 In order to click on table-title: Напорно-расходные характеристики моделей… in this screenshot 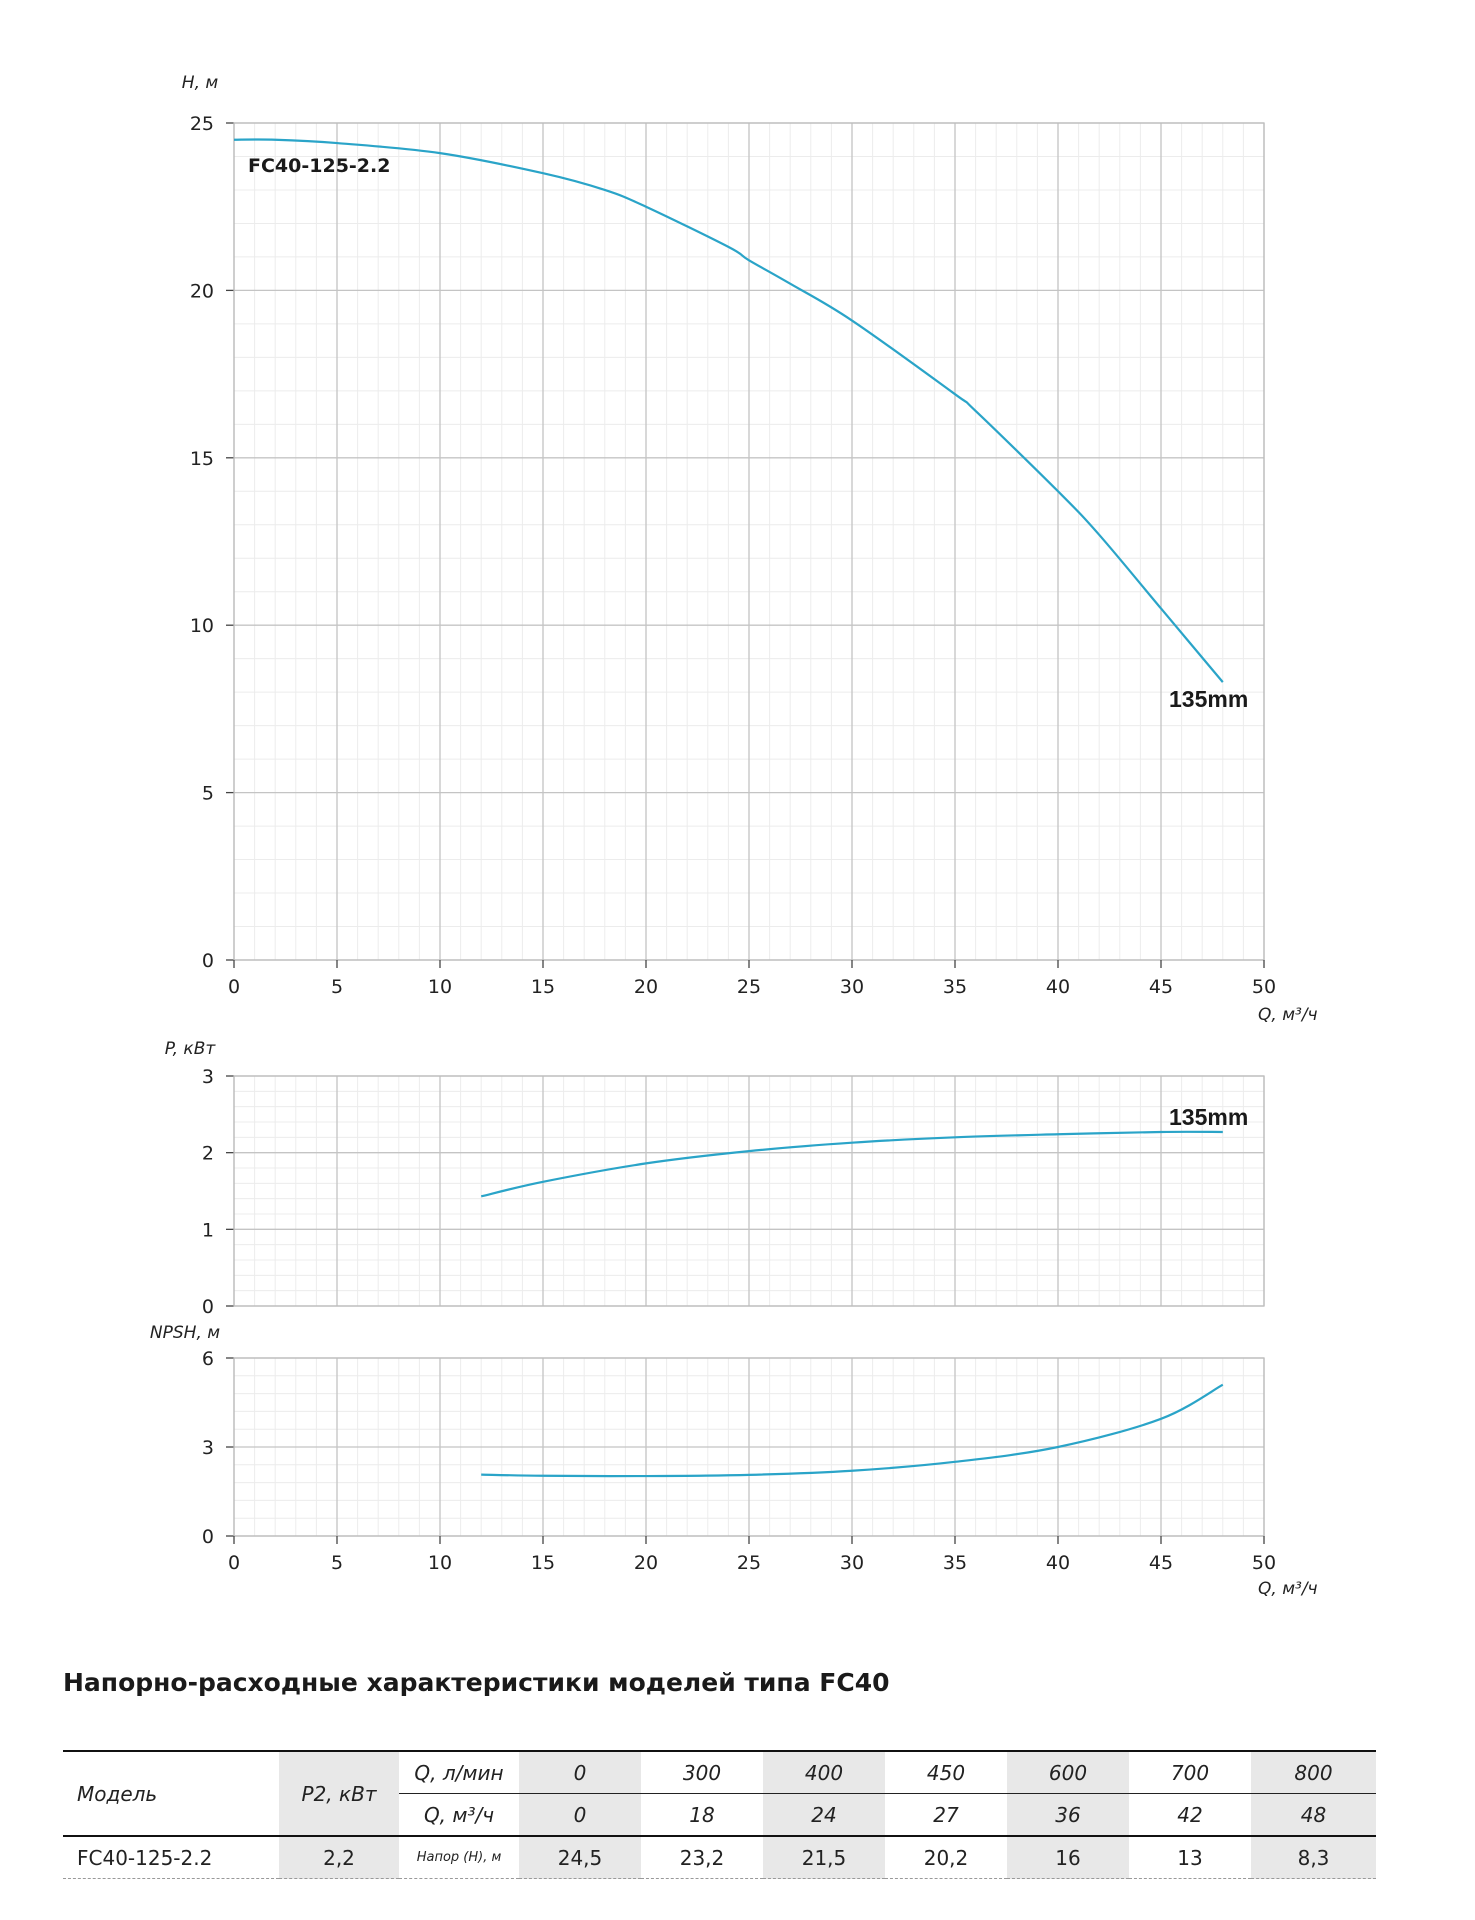, I will do `click(476, 1682)`.